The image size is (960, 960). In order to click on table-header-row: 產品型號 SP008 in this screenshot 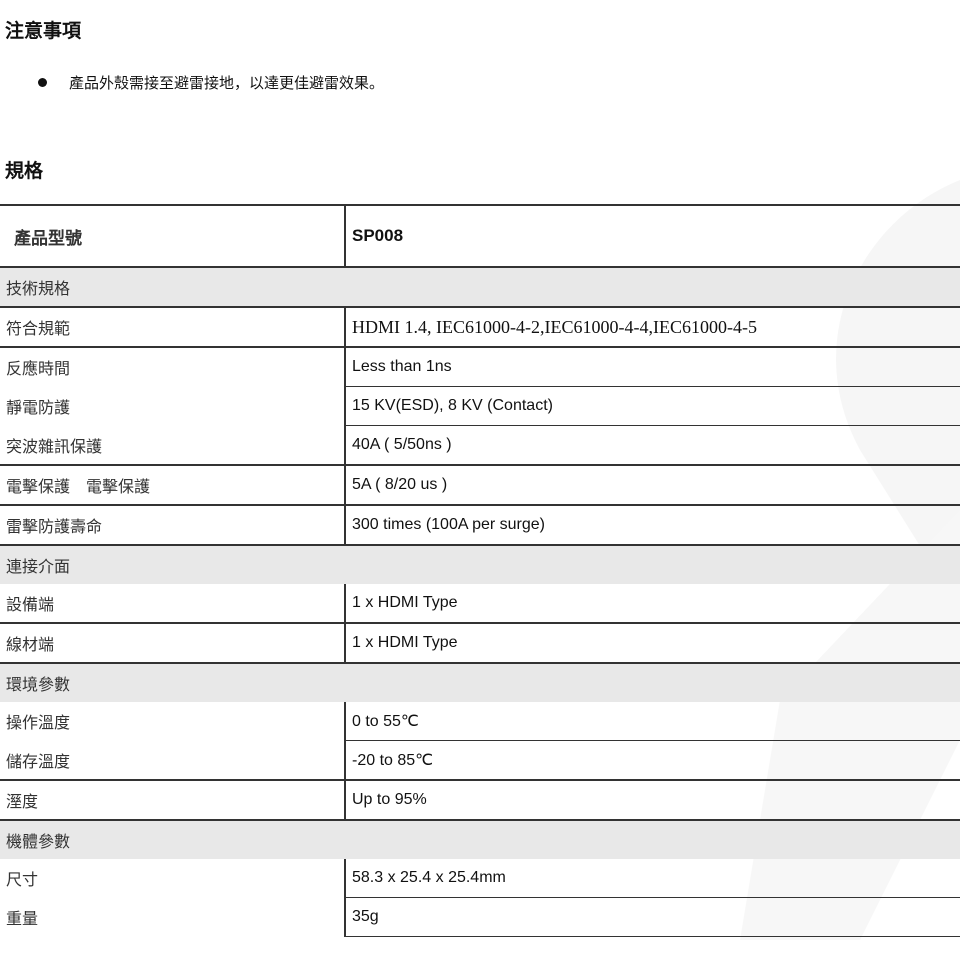, I will do `click(480, 236)`.